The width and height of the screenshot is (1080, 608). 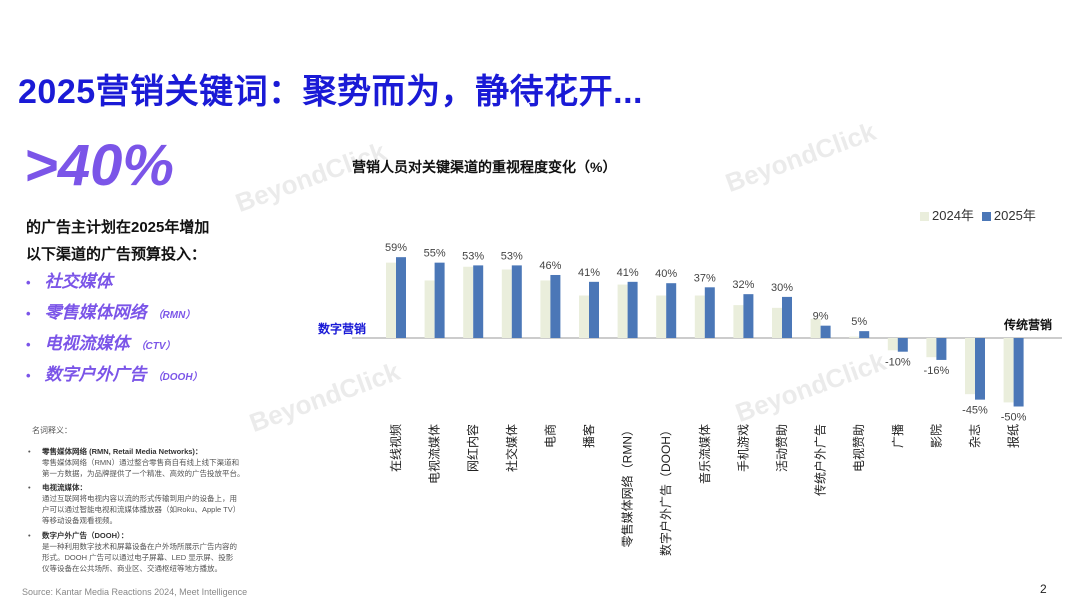 What do you see at coordinates (549, 436) in the screenshot?
I see `category-label: 电商` at bounding box center [549, 436].